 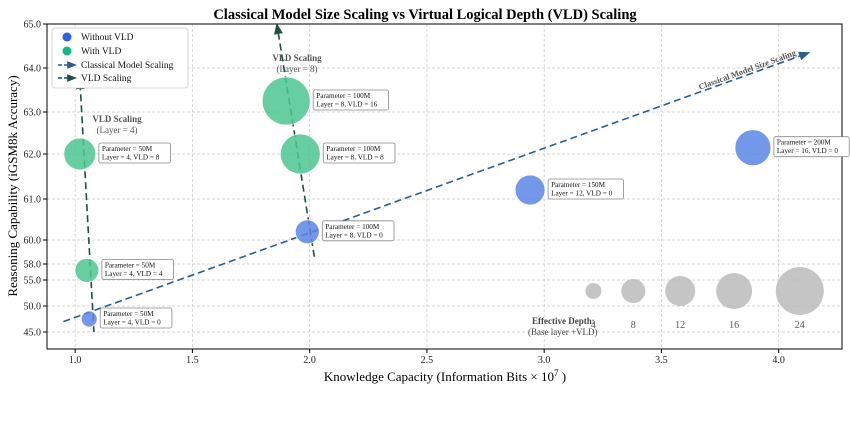 I want to click on point-label-layers: Layer = 12, VLD = 0, so click(x=581, y=194).